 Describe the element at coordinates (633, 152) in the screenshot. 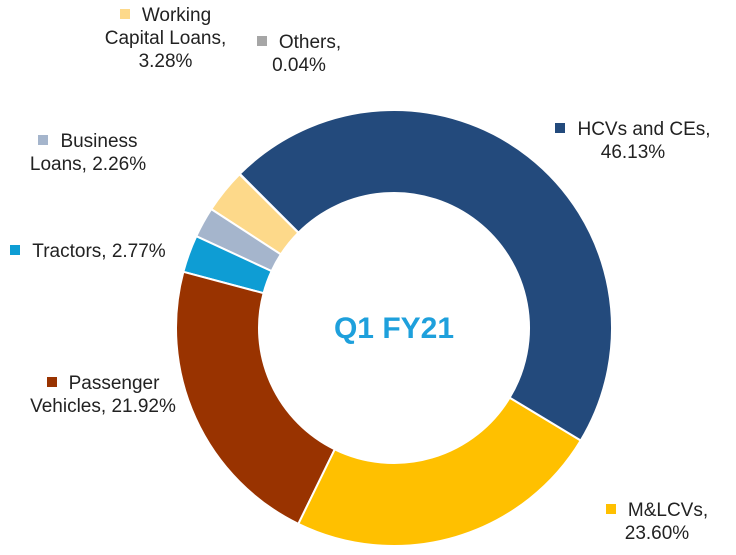

I see `label-value: 46.13%` at that location.